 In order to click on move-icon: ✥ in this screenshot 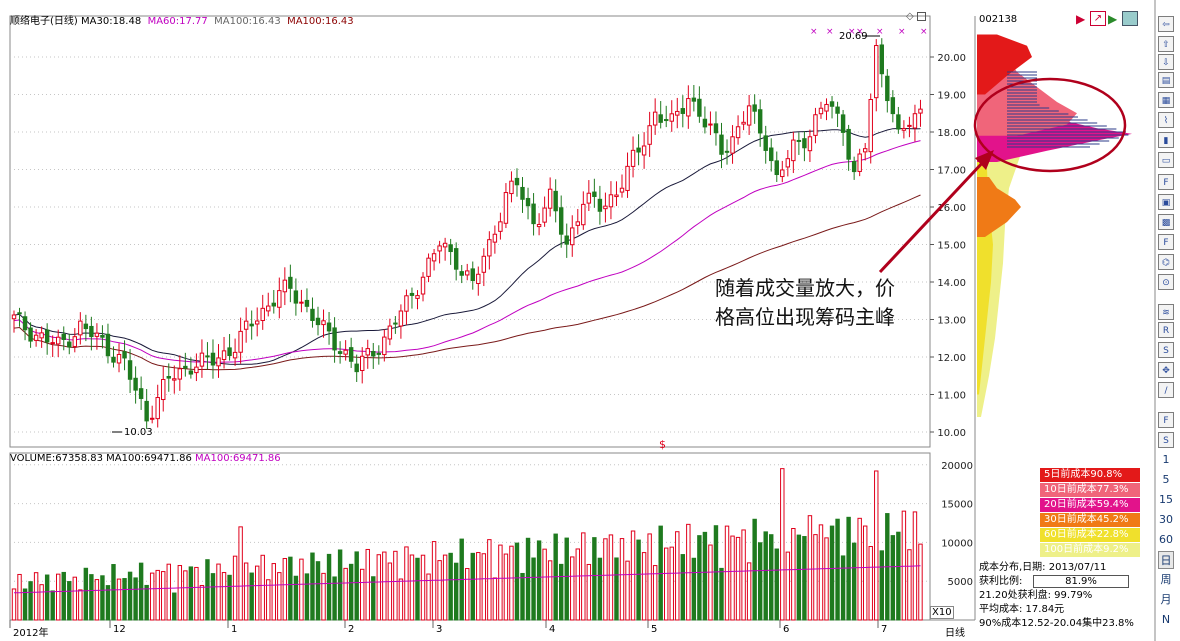, I will do `click(1166, 370)`.